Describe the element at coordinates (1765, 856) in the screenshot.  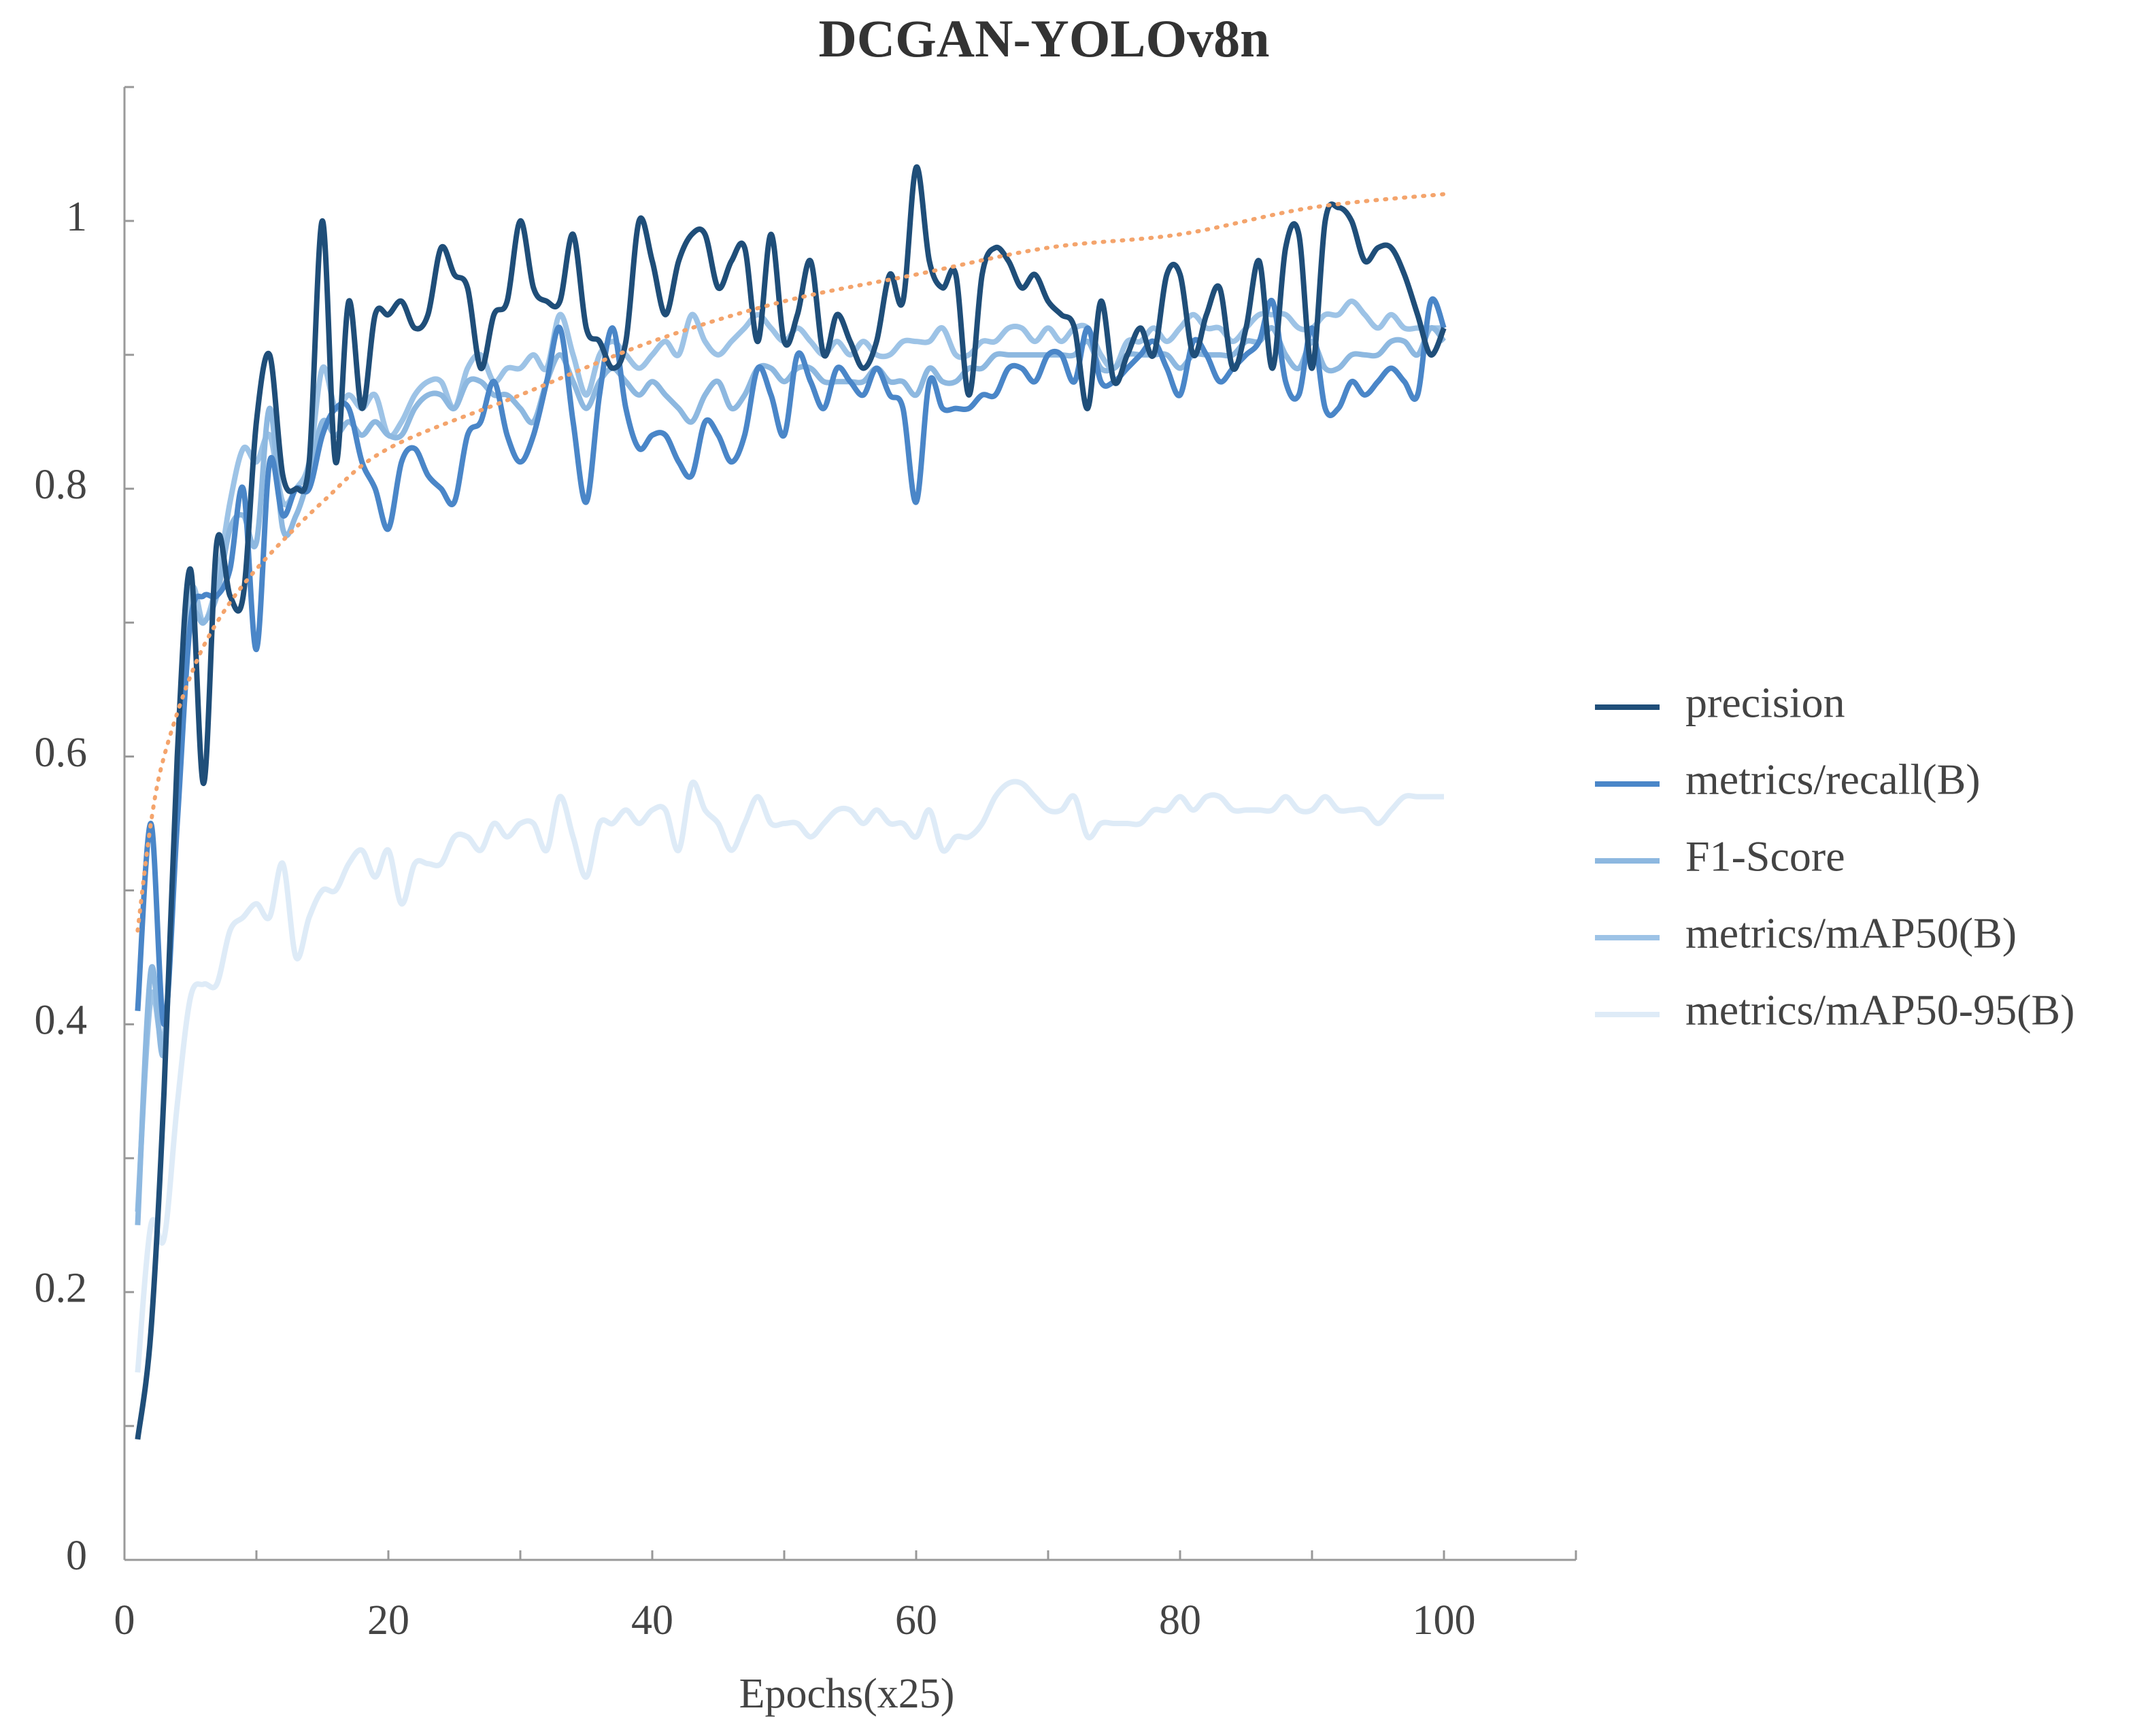
I see `legend-label: F1-Score` at that location.